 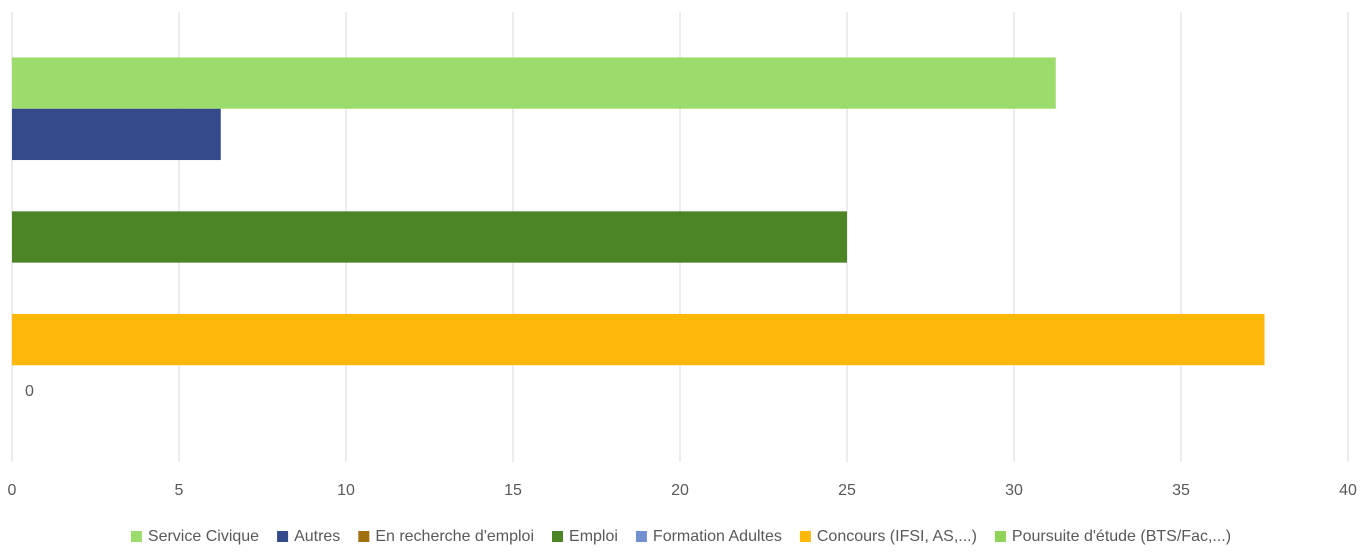 I want to click on x-tick-label: 5, so click(x=179, y=490).